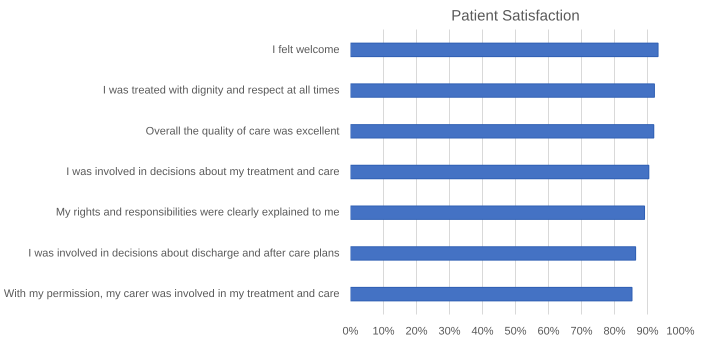 This screenshot has height=345, width=708. Describe the element at coordinates (221, 90) in the screenshot. I see `y-tick-label: I was treated with dignity and respect at all times` at that location.